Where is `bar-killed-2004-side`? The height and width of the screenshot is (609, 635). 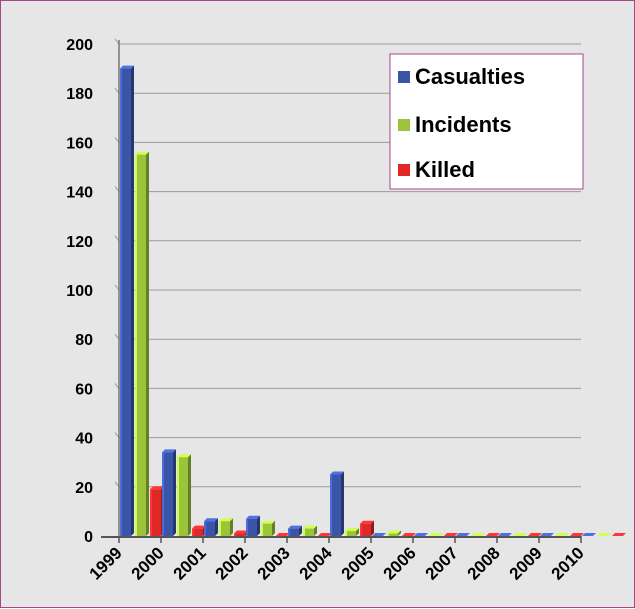 bar-killed-2004-side is located at coordinates (372, 528).